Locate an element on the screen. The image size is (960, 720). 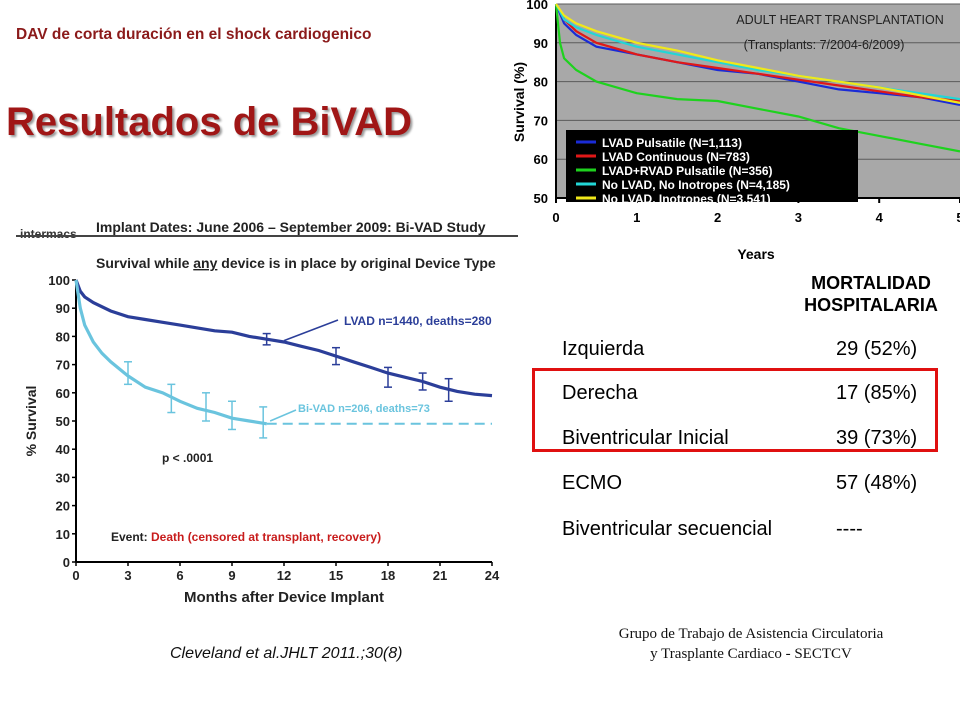
intermacs-logo: intermacs is located at coordinates (48, 234).